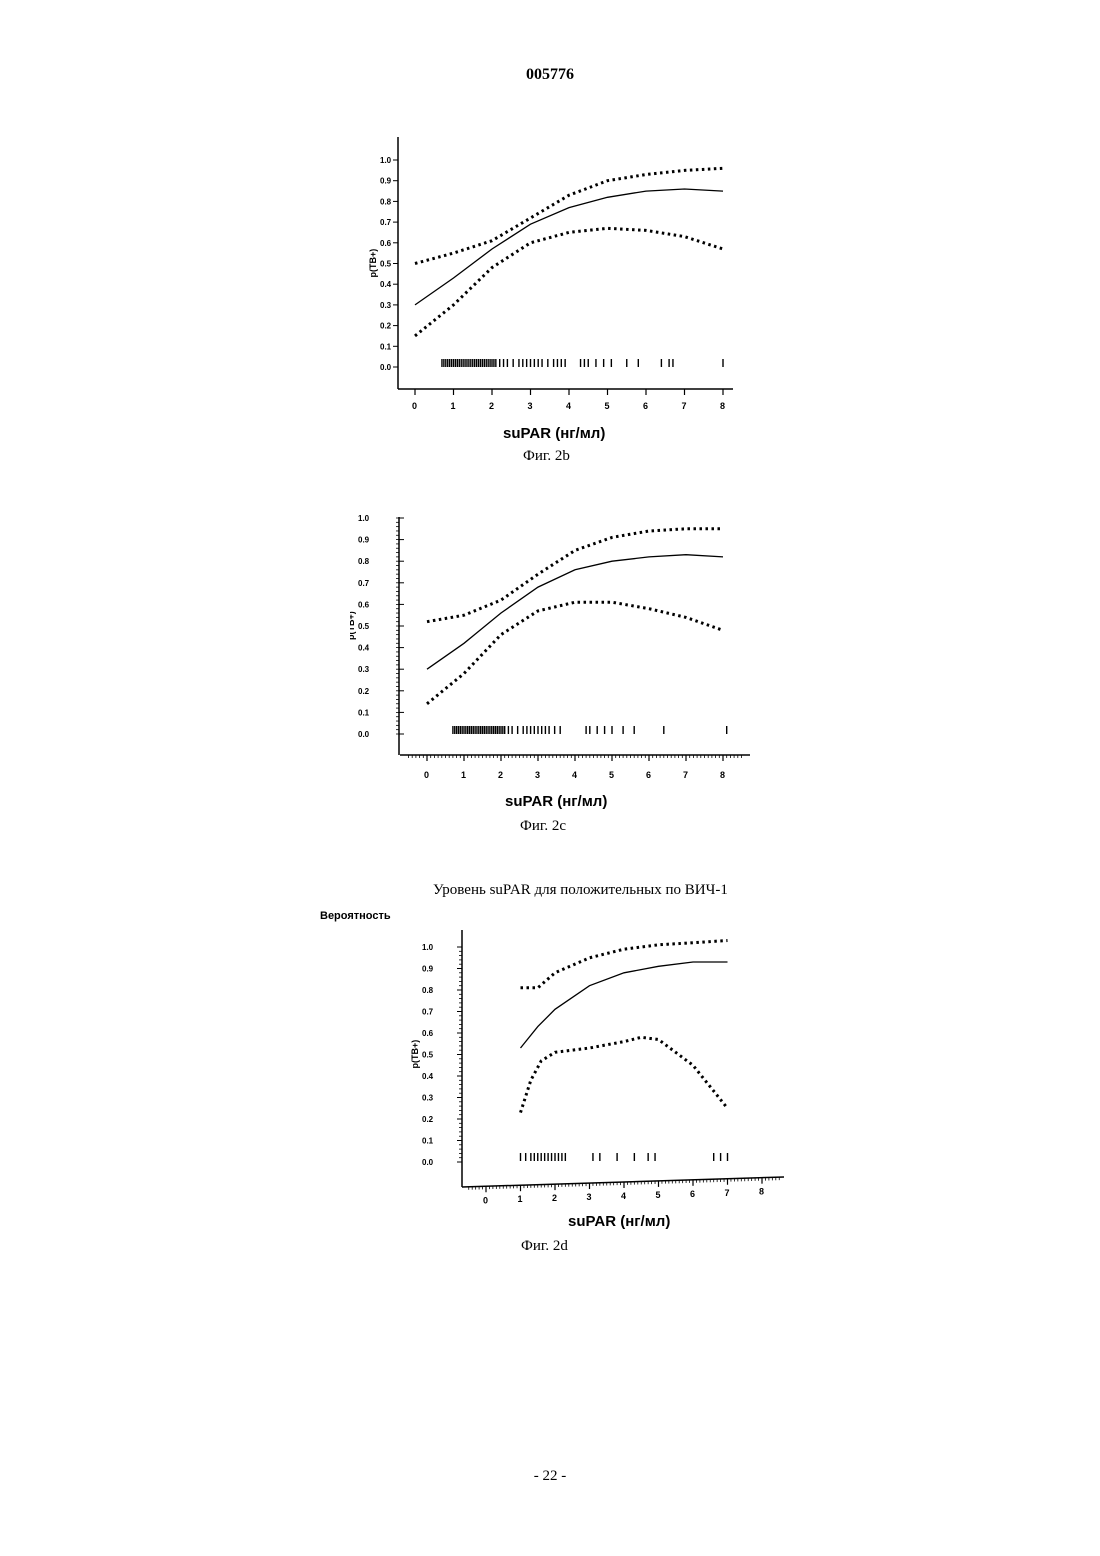 The width and height of the screenshot is (1100, 1556). Describe the element at coordinates (386, 160) in the screenshot. I see `fig2b-y-tick-label: 1.0` at that location.